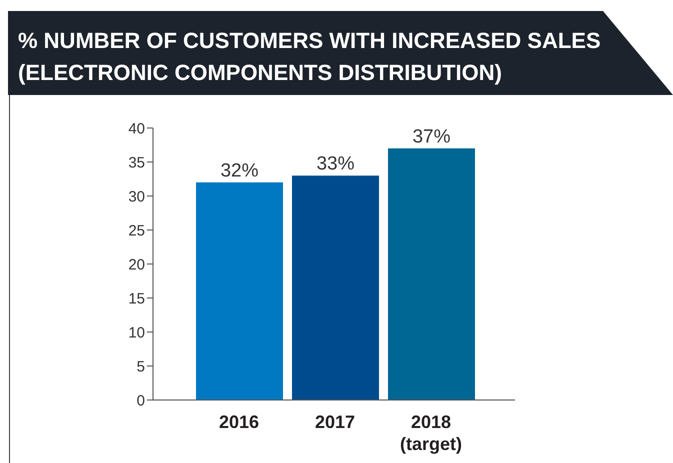 This screenshot has width=673, height=463. Describe the element at coordinates (140, 367) in the screenshot. I see `y-tick-label: 5` at that location.